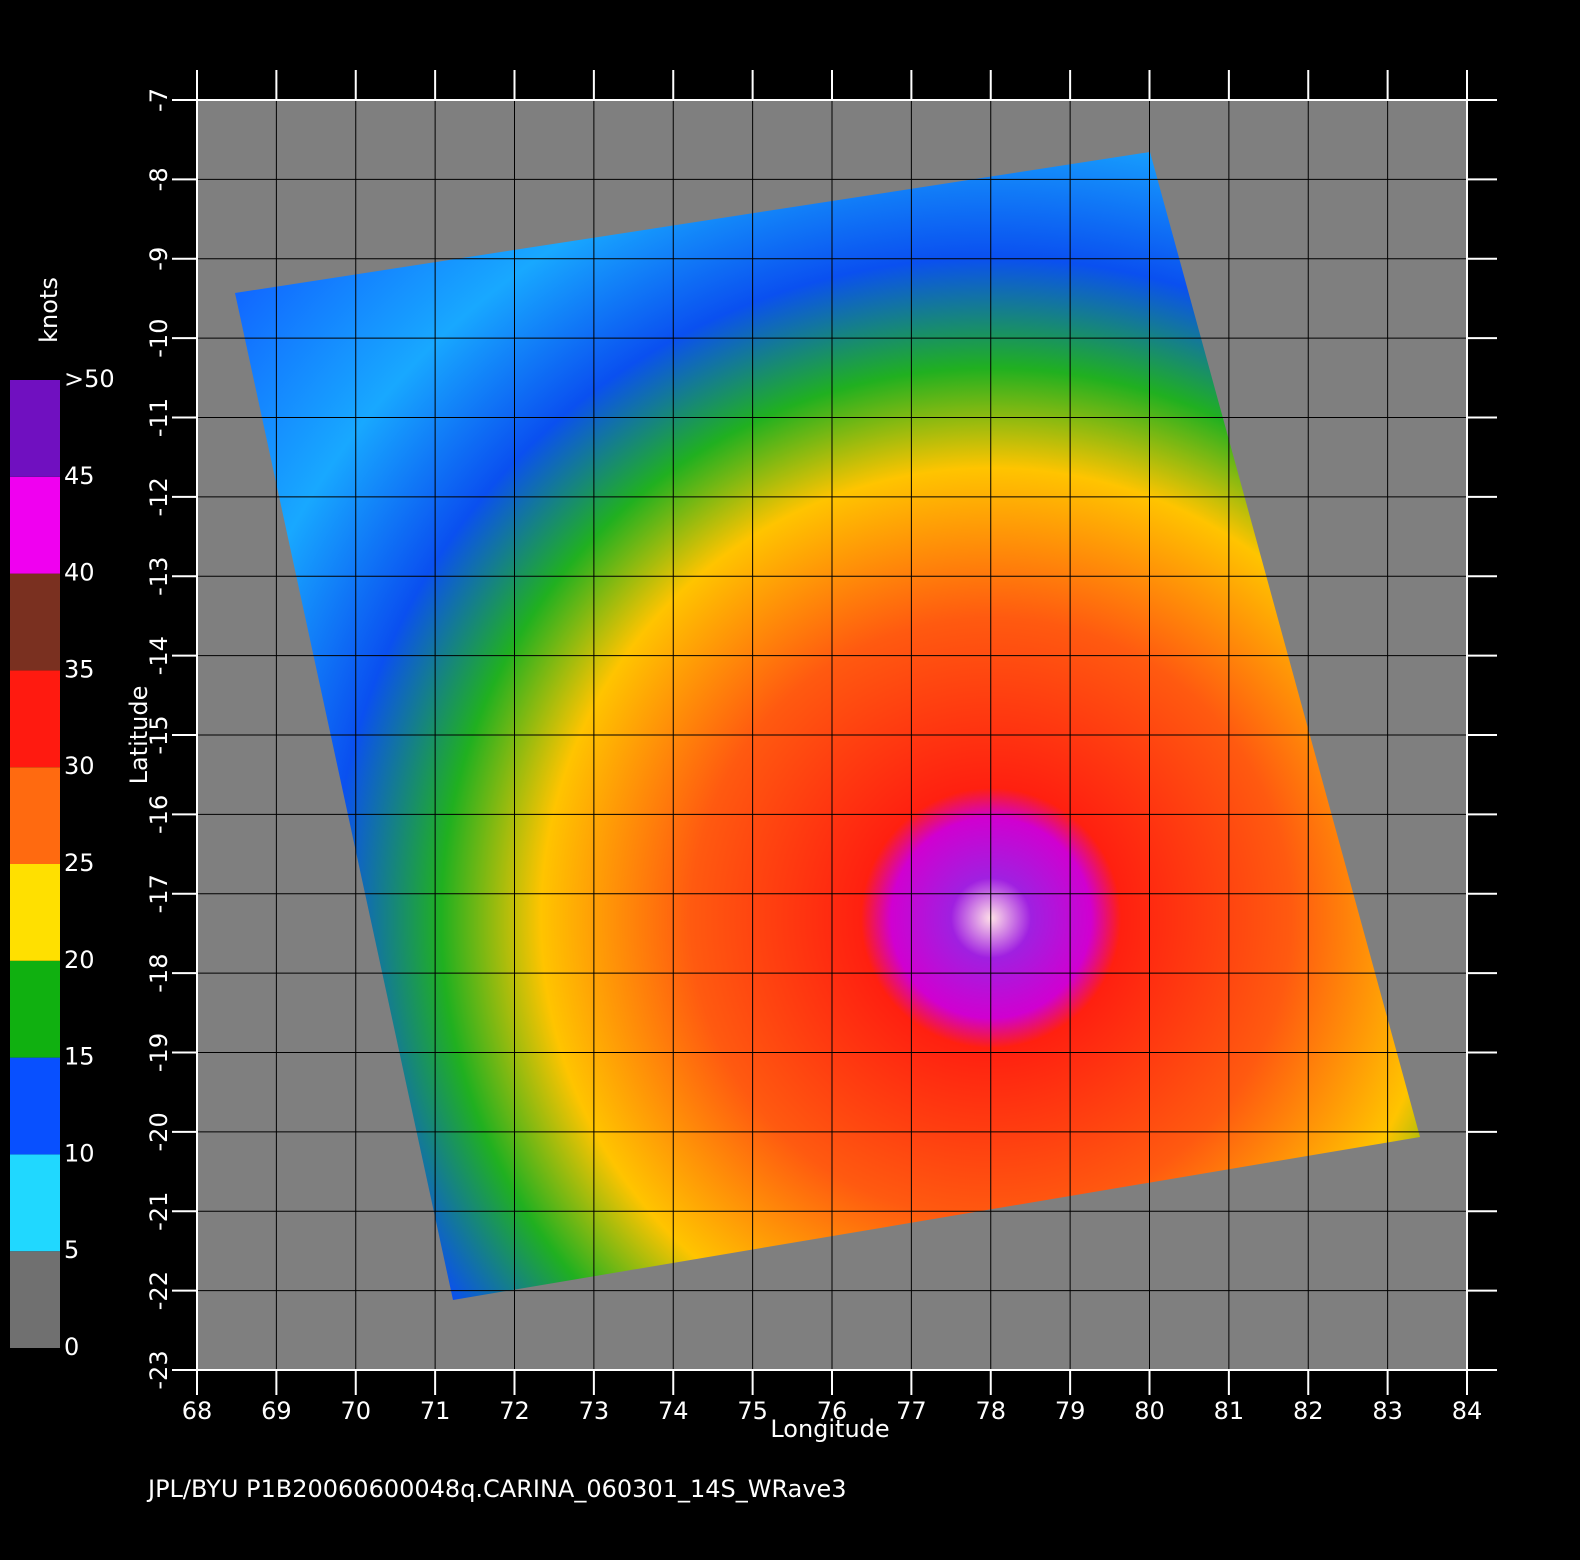  Describe the element at coordinates (159, 417) in the screenshot. I see `y-tick-label: -11` at that location.